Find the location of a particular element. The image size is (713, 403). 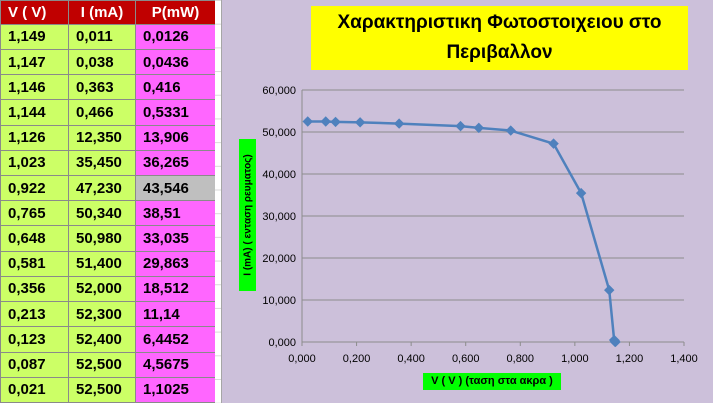

cell-power: 13,906 is located at coordinates (175, 137).